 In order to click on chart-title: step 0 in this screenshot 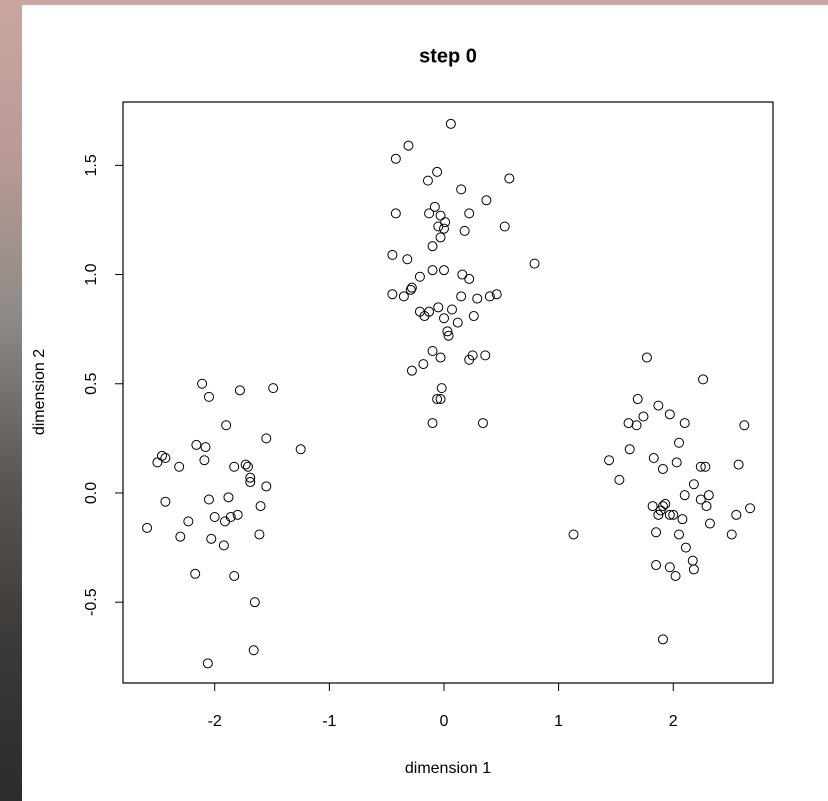, I will do `click(448, 56)`.